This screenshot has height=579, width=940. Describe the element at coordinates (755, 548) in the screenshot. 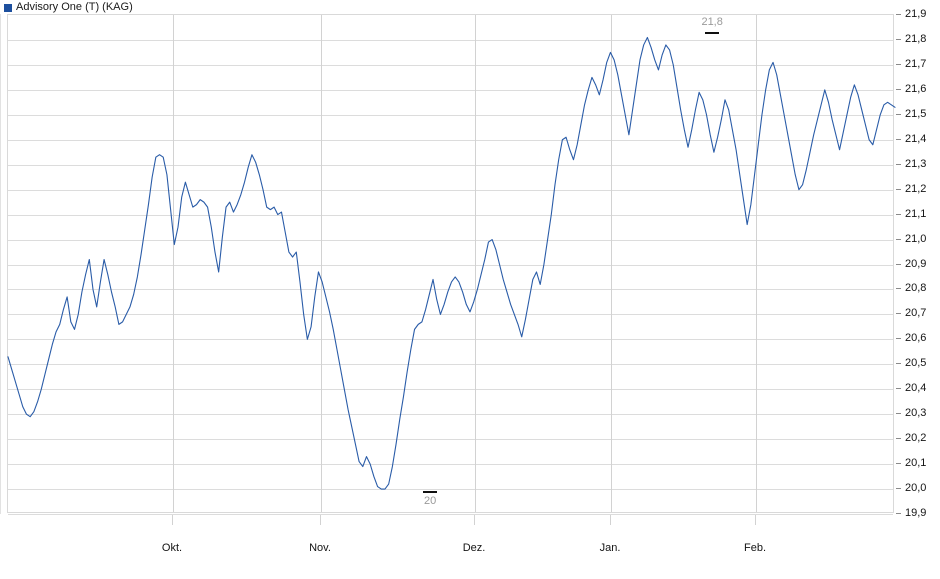

I see `x-axis-label: Feb.` at that location.